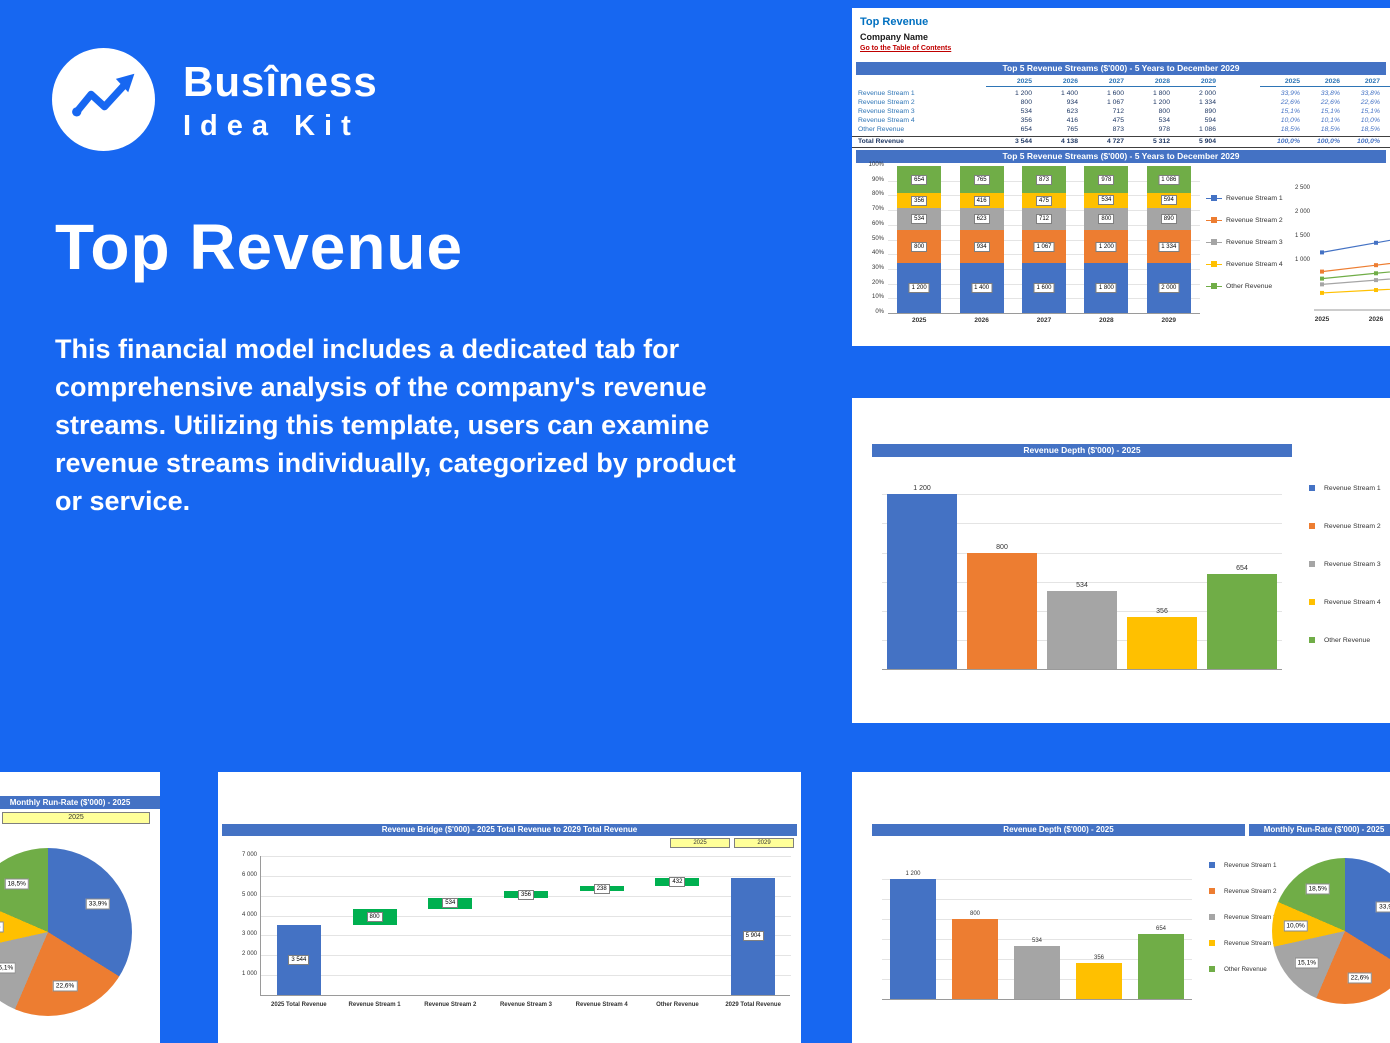 This screenshot has width=1390, height=1043. Describe the element at coordinates (981, 200) in the screenshot. I see `bar-value-label: 416` at that location.